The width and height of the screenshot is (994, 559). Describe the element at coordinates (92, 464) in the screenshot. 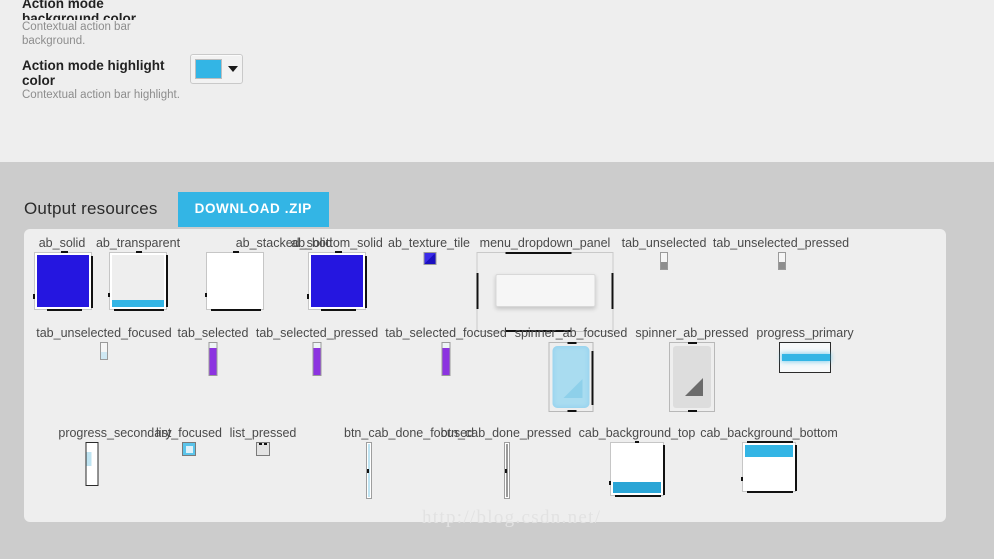

I see `resource-thumbnail-progress_secondary` at that location.